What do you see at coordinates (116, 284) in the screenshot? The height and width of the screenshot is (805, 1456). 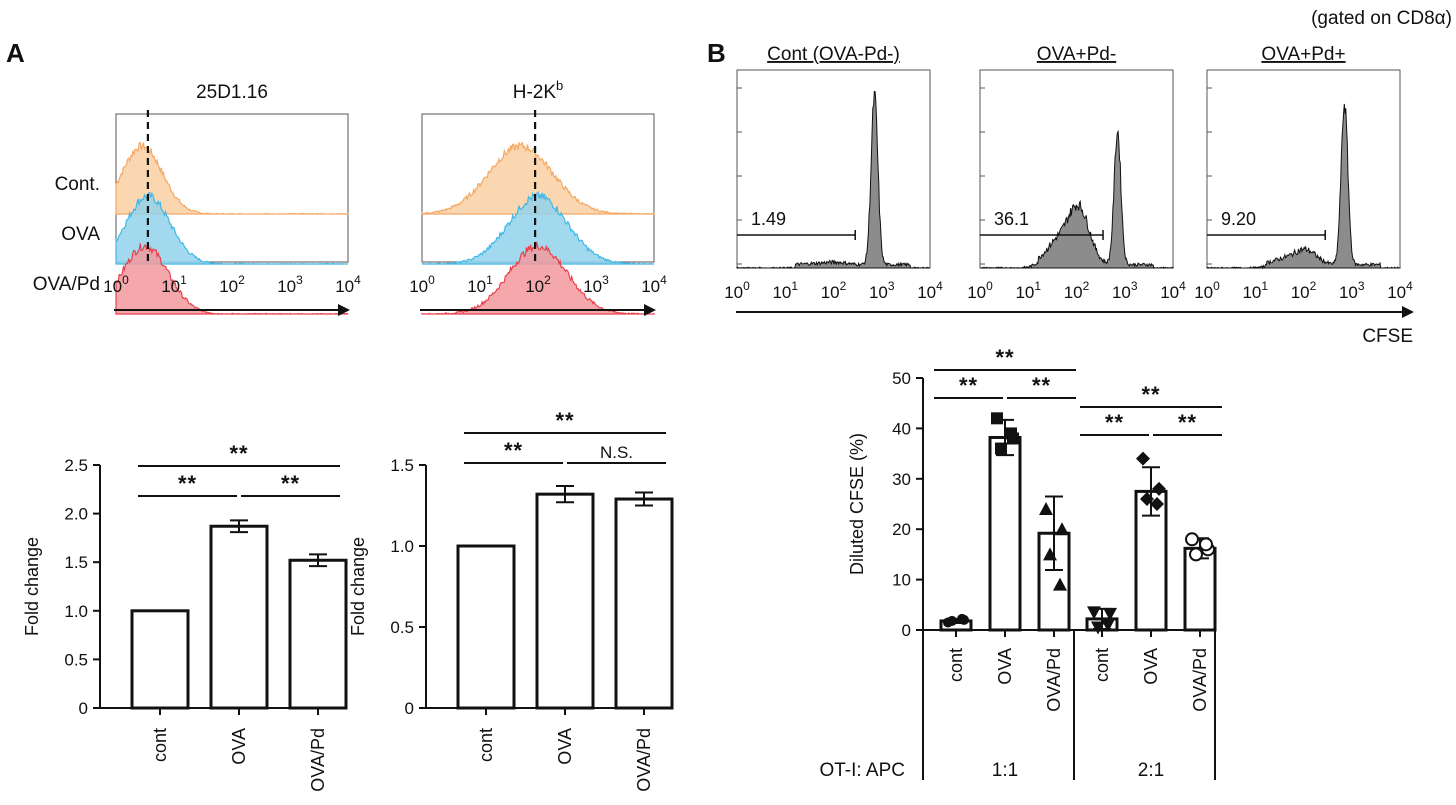 I see `a_hist_25d-x-tick-0: 10⁰` at bounding box center [116, 284].